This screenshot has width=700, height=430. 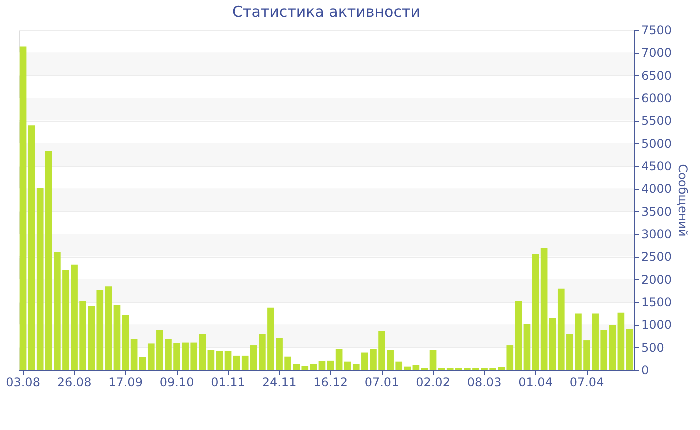 I want to click on y-tick-label: 7000, so click(x=657, y=53).